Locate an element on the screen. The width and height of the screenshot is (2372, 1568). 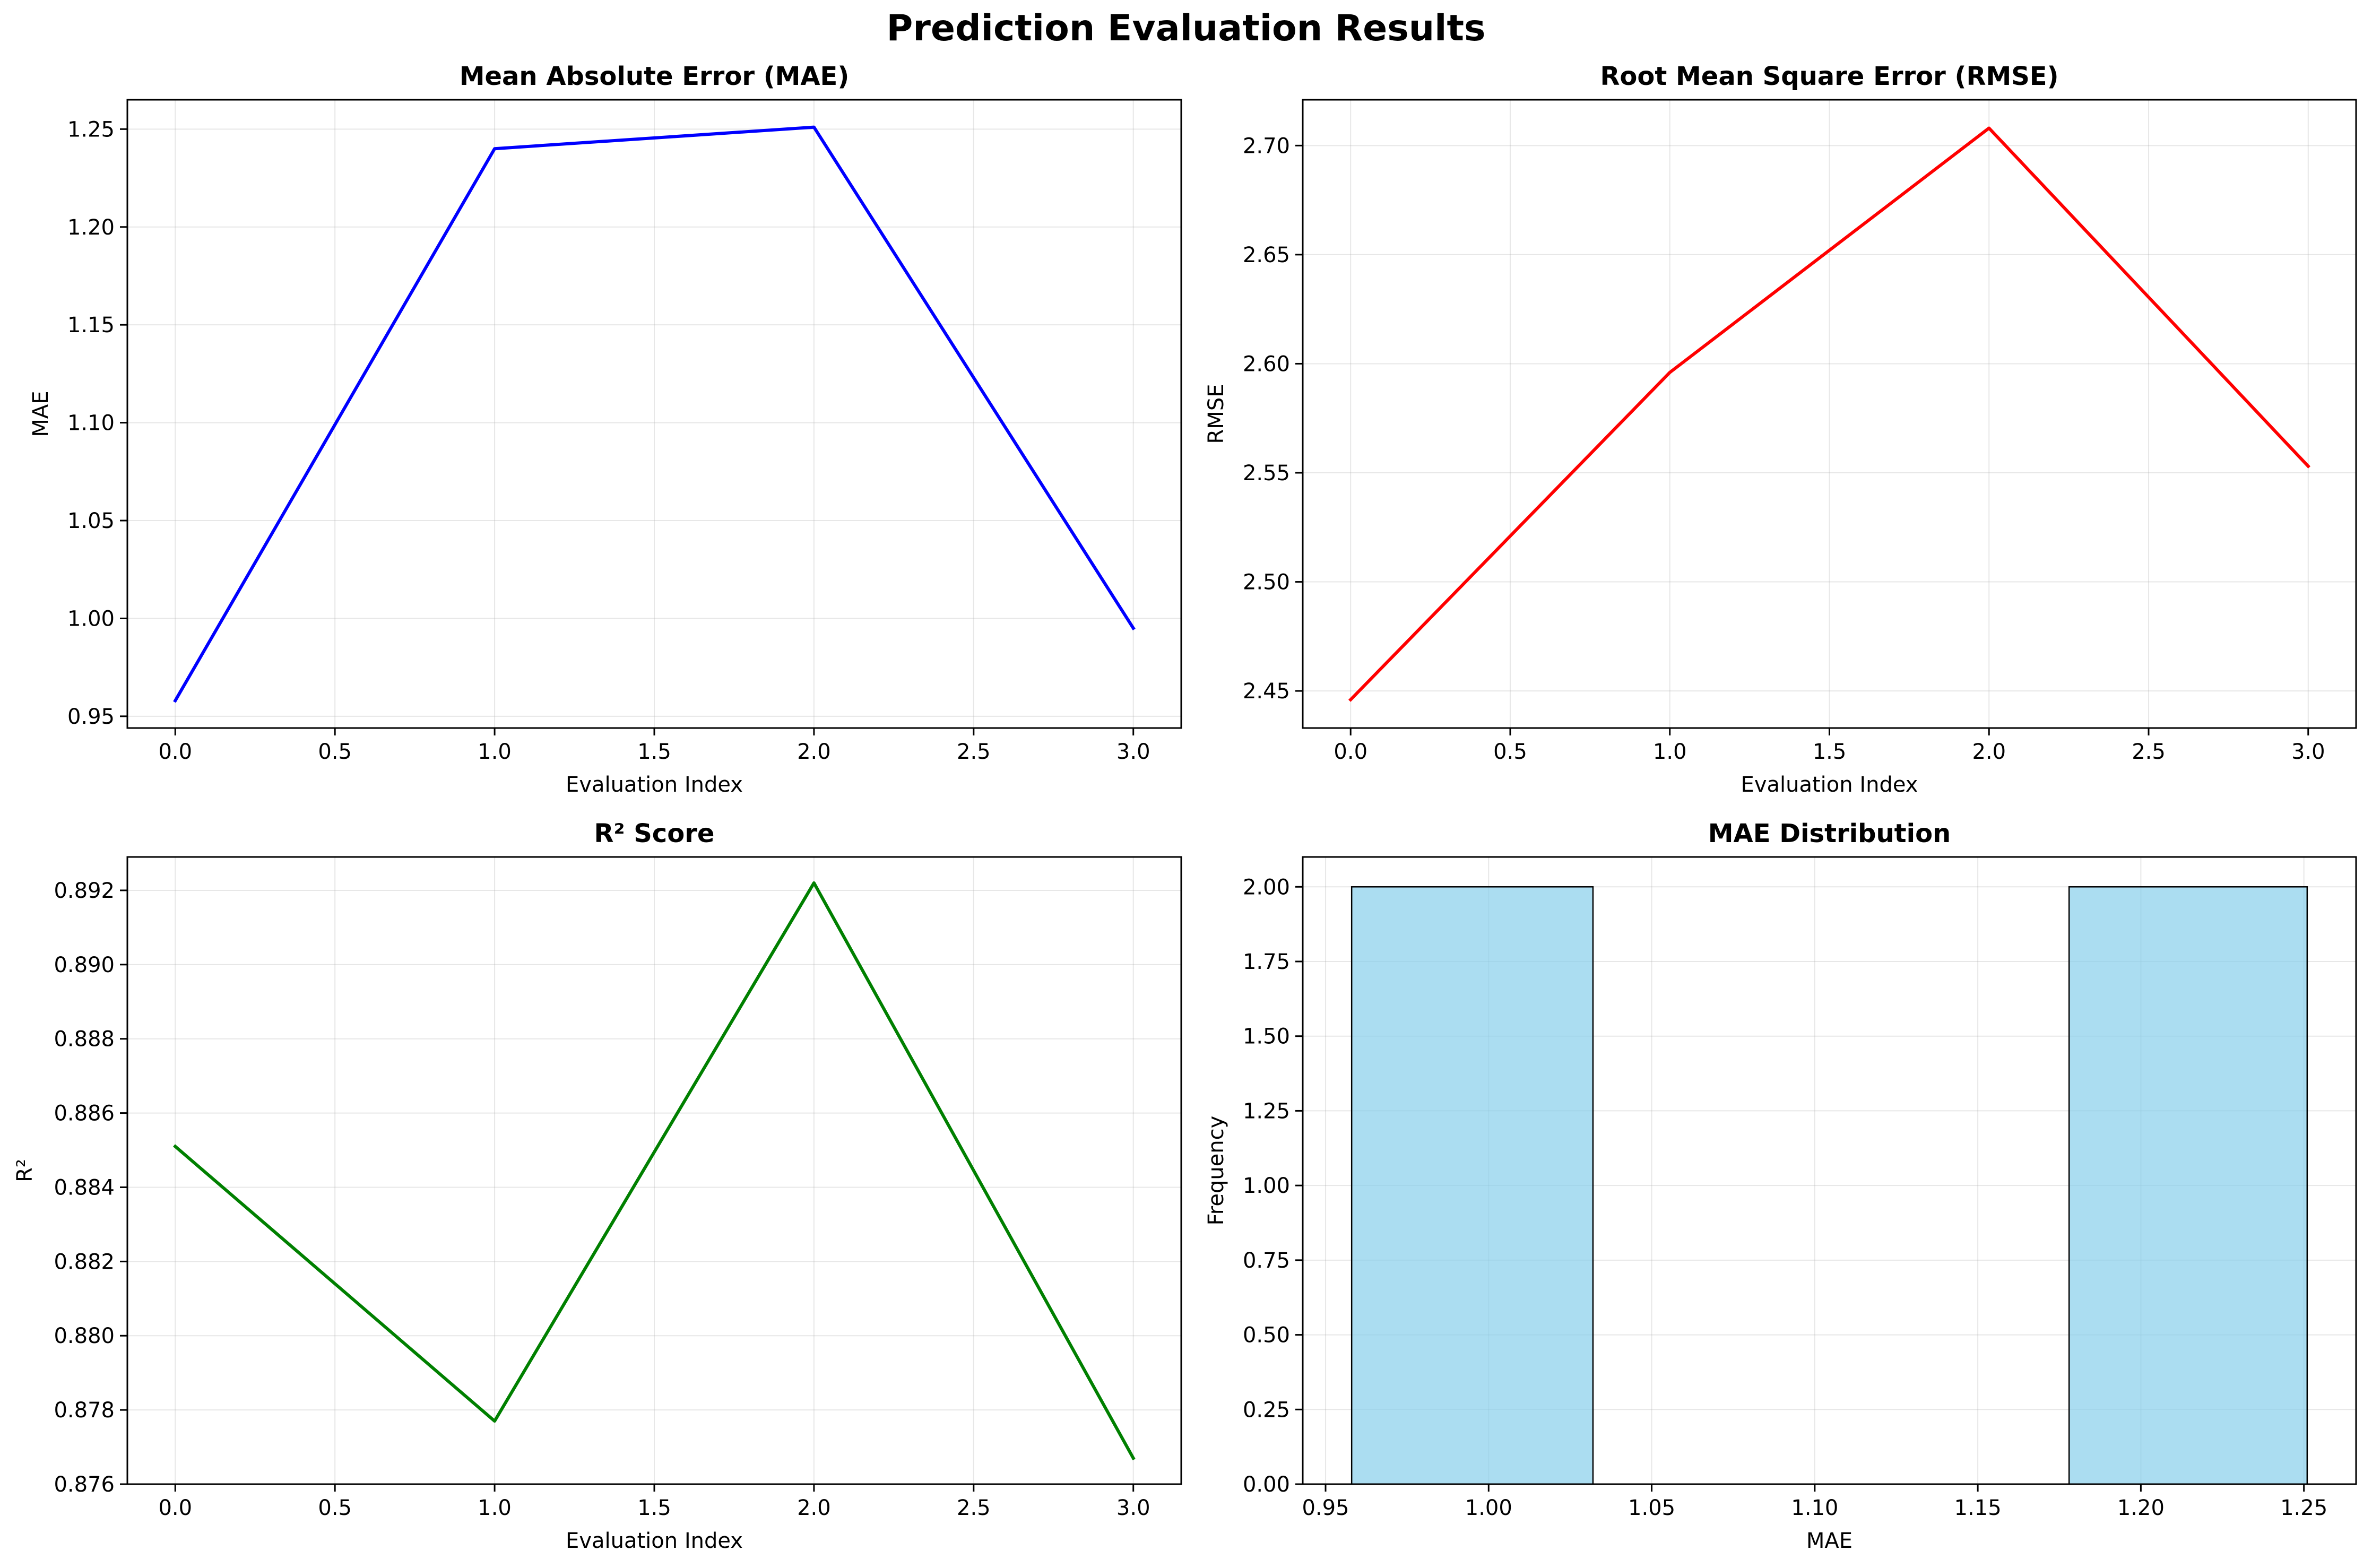
y-tick-label: 0.888 is located at coordinates (84, 1039).